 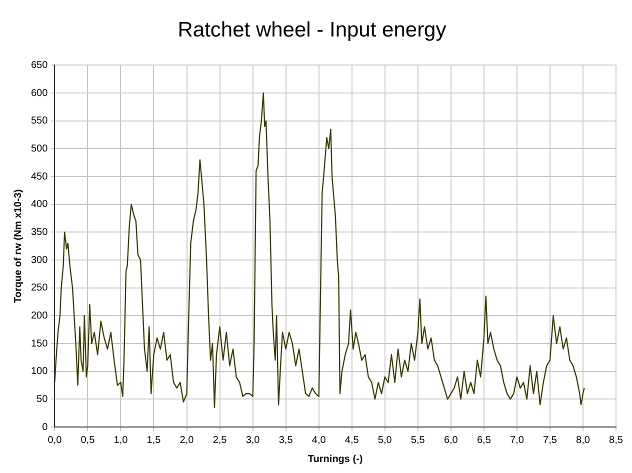 I want to click on x-tick-label: 7,5, so click(x=550, y=440).